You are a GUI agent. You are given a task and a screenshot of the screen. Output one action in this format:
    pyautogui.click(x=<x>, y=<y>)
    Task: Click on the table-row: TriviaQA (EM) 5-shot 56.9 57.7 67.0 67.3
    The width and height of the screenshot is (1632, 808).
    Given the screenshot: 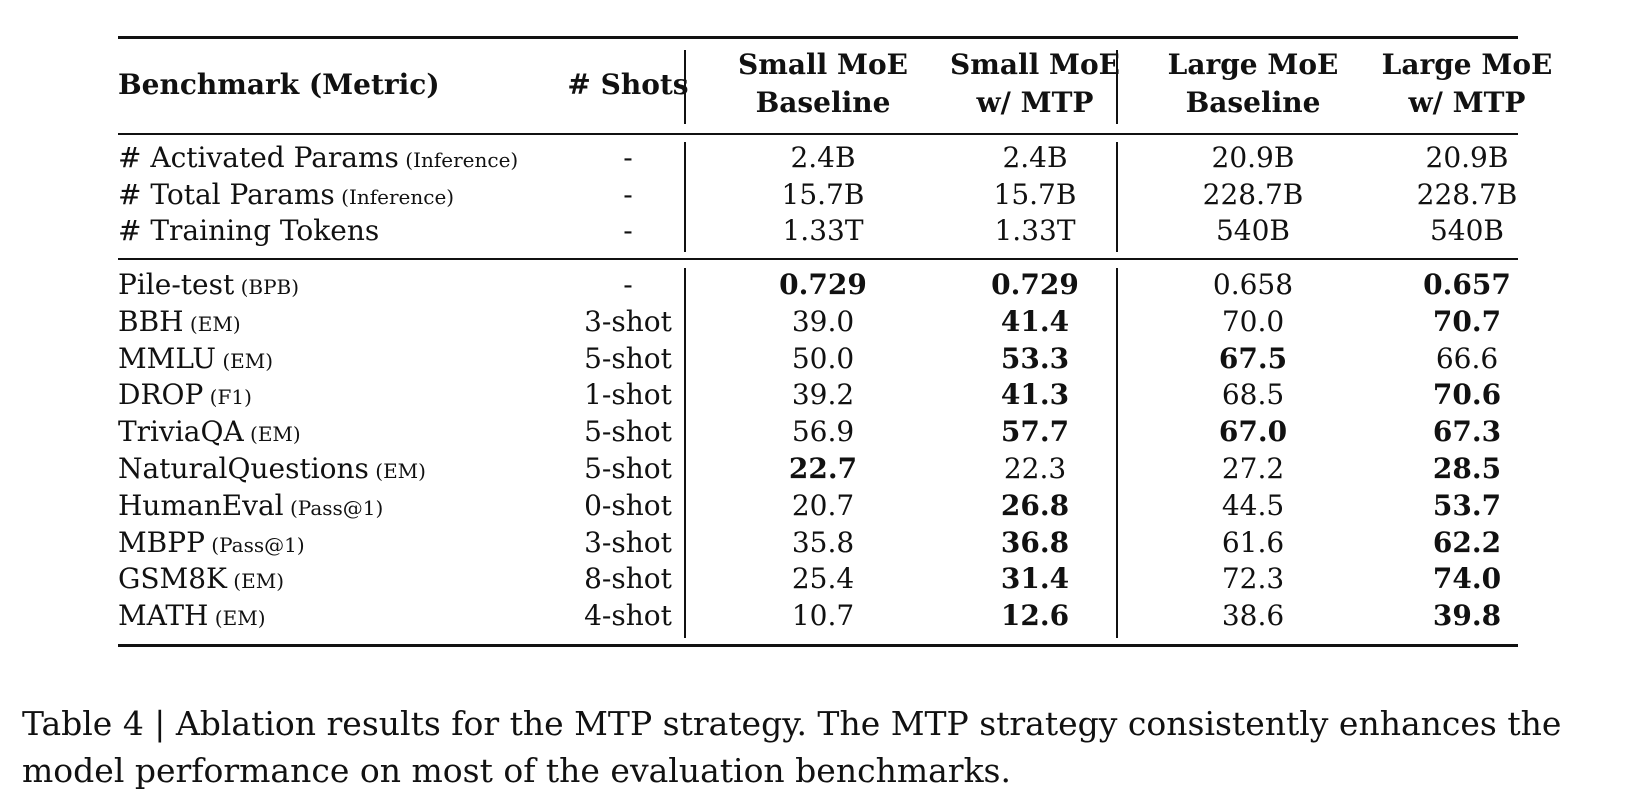 What is the action you would take?
    pyautogui.click(x=818, y=432)
    